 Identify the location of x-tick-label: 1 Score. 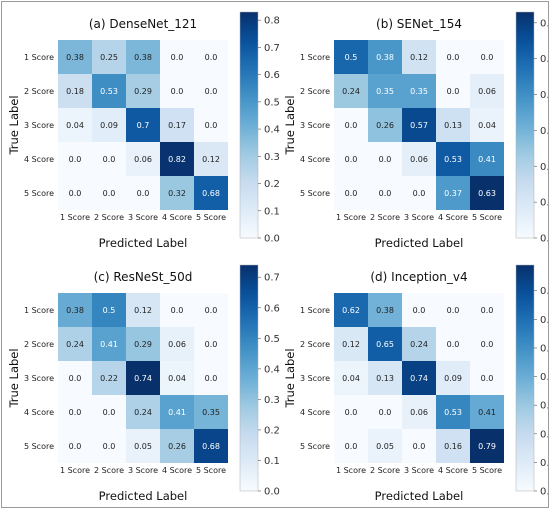
(351, 470).